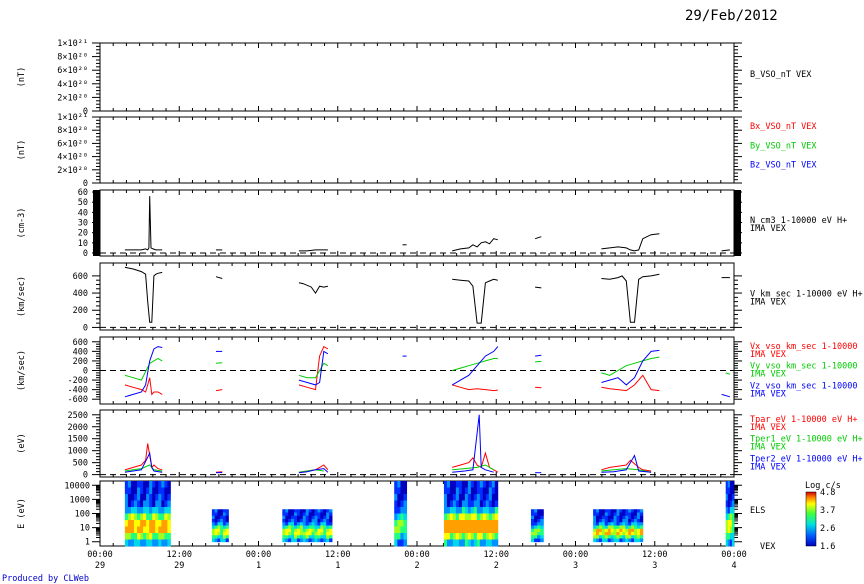  What do you see at coordinates (768, 547) in the screenshot?
I see `spectrogram-right-sub: VEX` at bounding box center [768, 547].